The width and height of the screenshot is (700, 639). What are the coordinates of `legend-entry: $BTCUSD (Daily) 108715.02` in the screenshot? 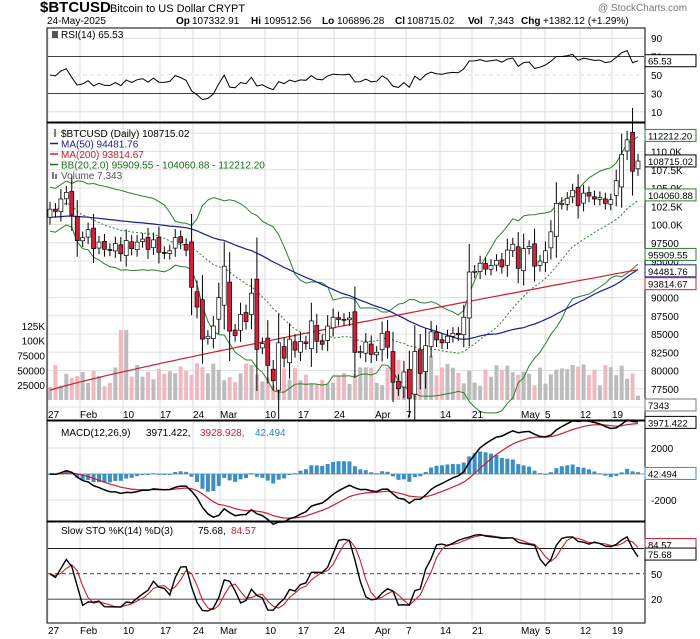 It's located at (125, 134).